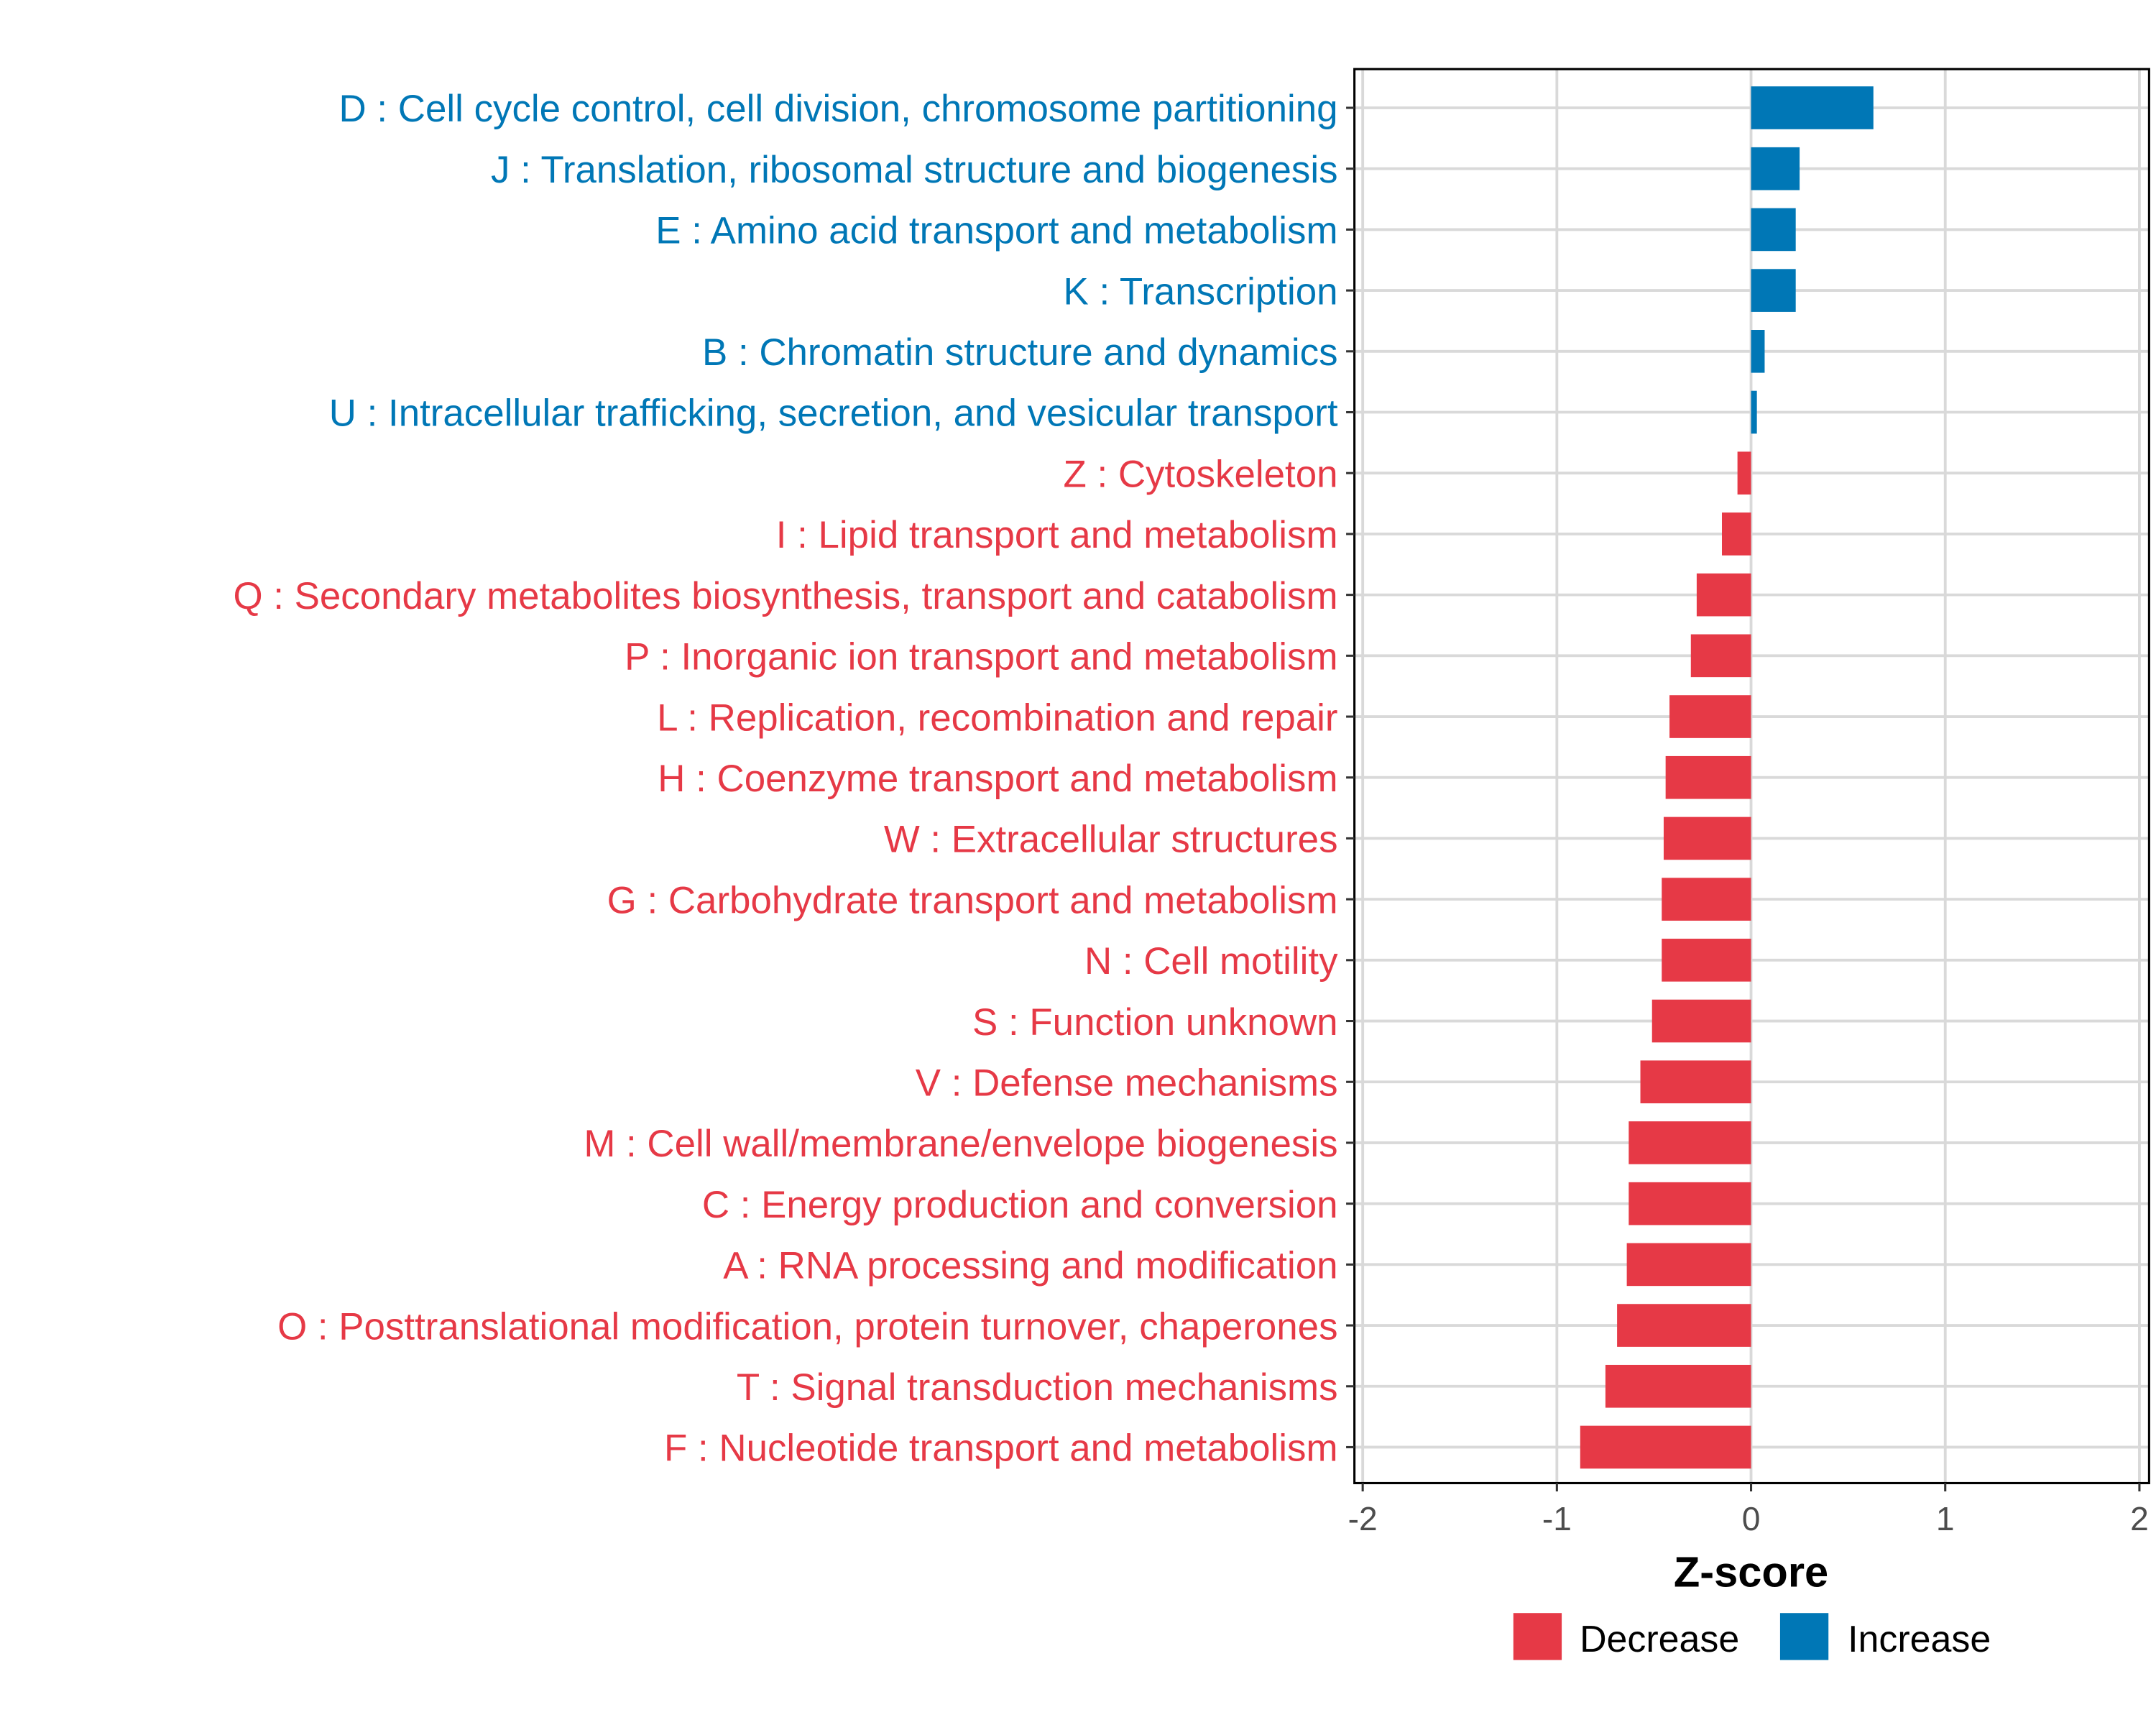 The height and width of the screenshot is (1725, 2156). I want to click on legend-swatch-decrease, so click(1538, 1636).